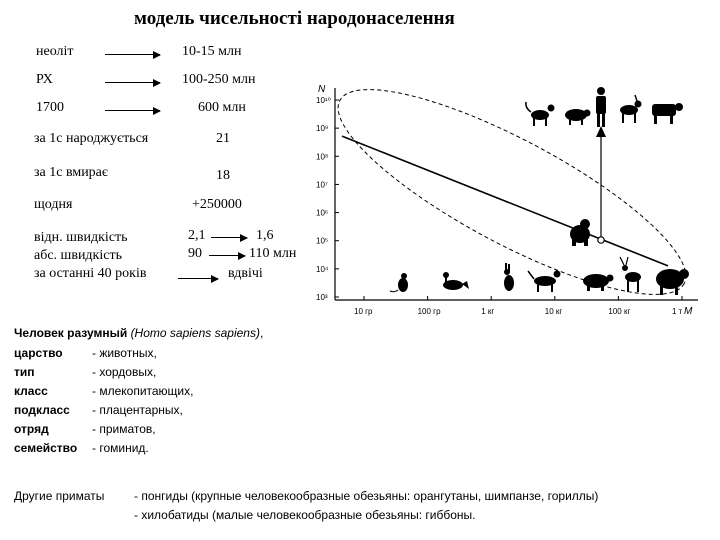  Describe the element at coordinates (44, 79) in the screenshot. I see `stat-label-rh: РХ` at that location.